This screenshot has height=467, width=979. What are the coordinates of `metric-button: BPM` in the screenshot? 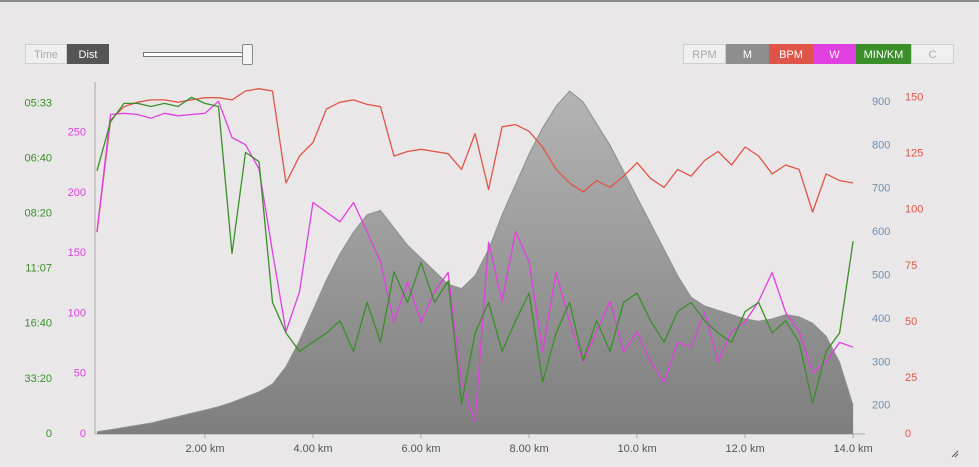 It's located at (791, 54).